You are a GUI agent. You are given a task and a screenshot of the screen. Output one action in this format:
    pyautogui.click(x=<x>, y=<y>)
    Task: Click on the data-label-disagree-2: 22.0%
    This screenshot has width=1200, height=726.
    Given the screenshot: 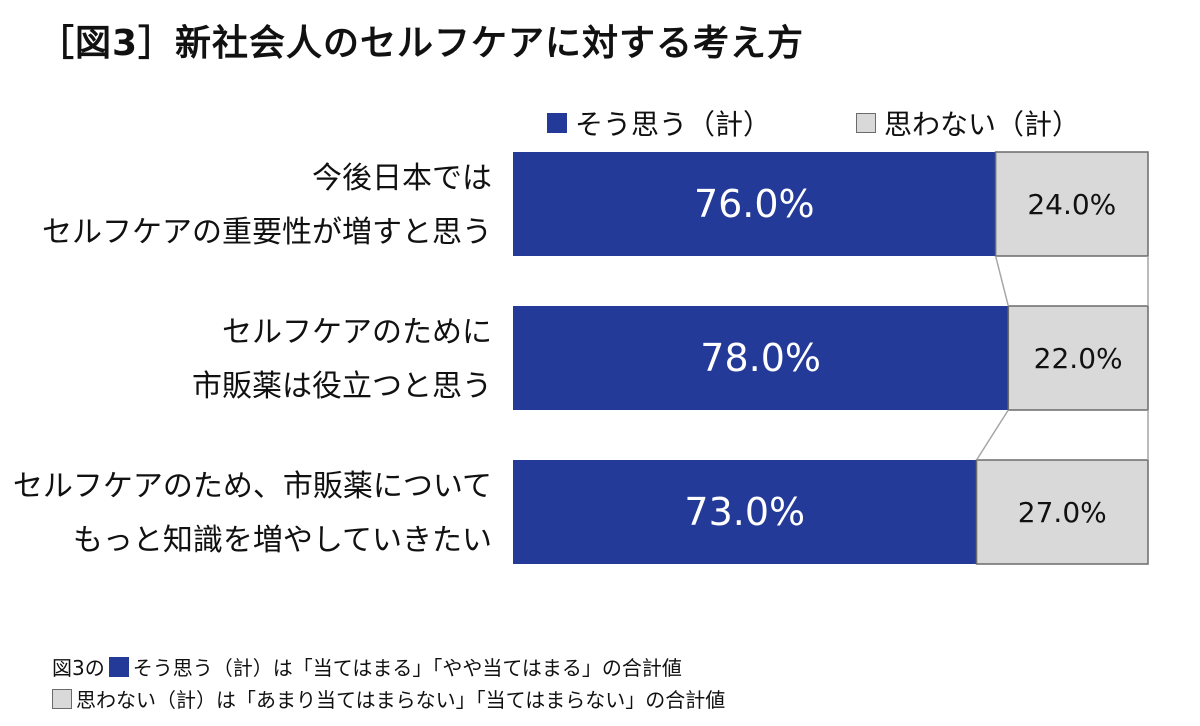 What is the action you would take?
    pyautogui.click(x=1078, y=358)
    